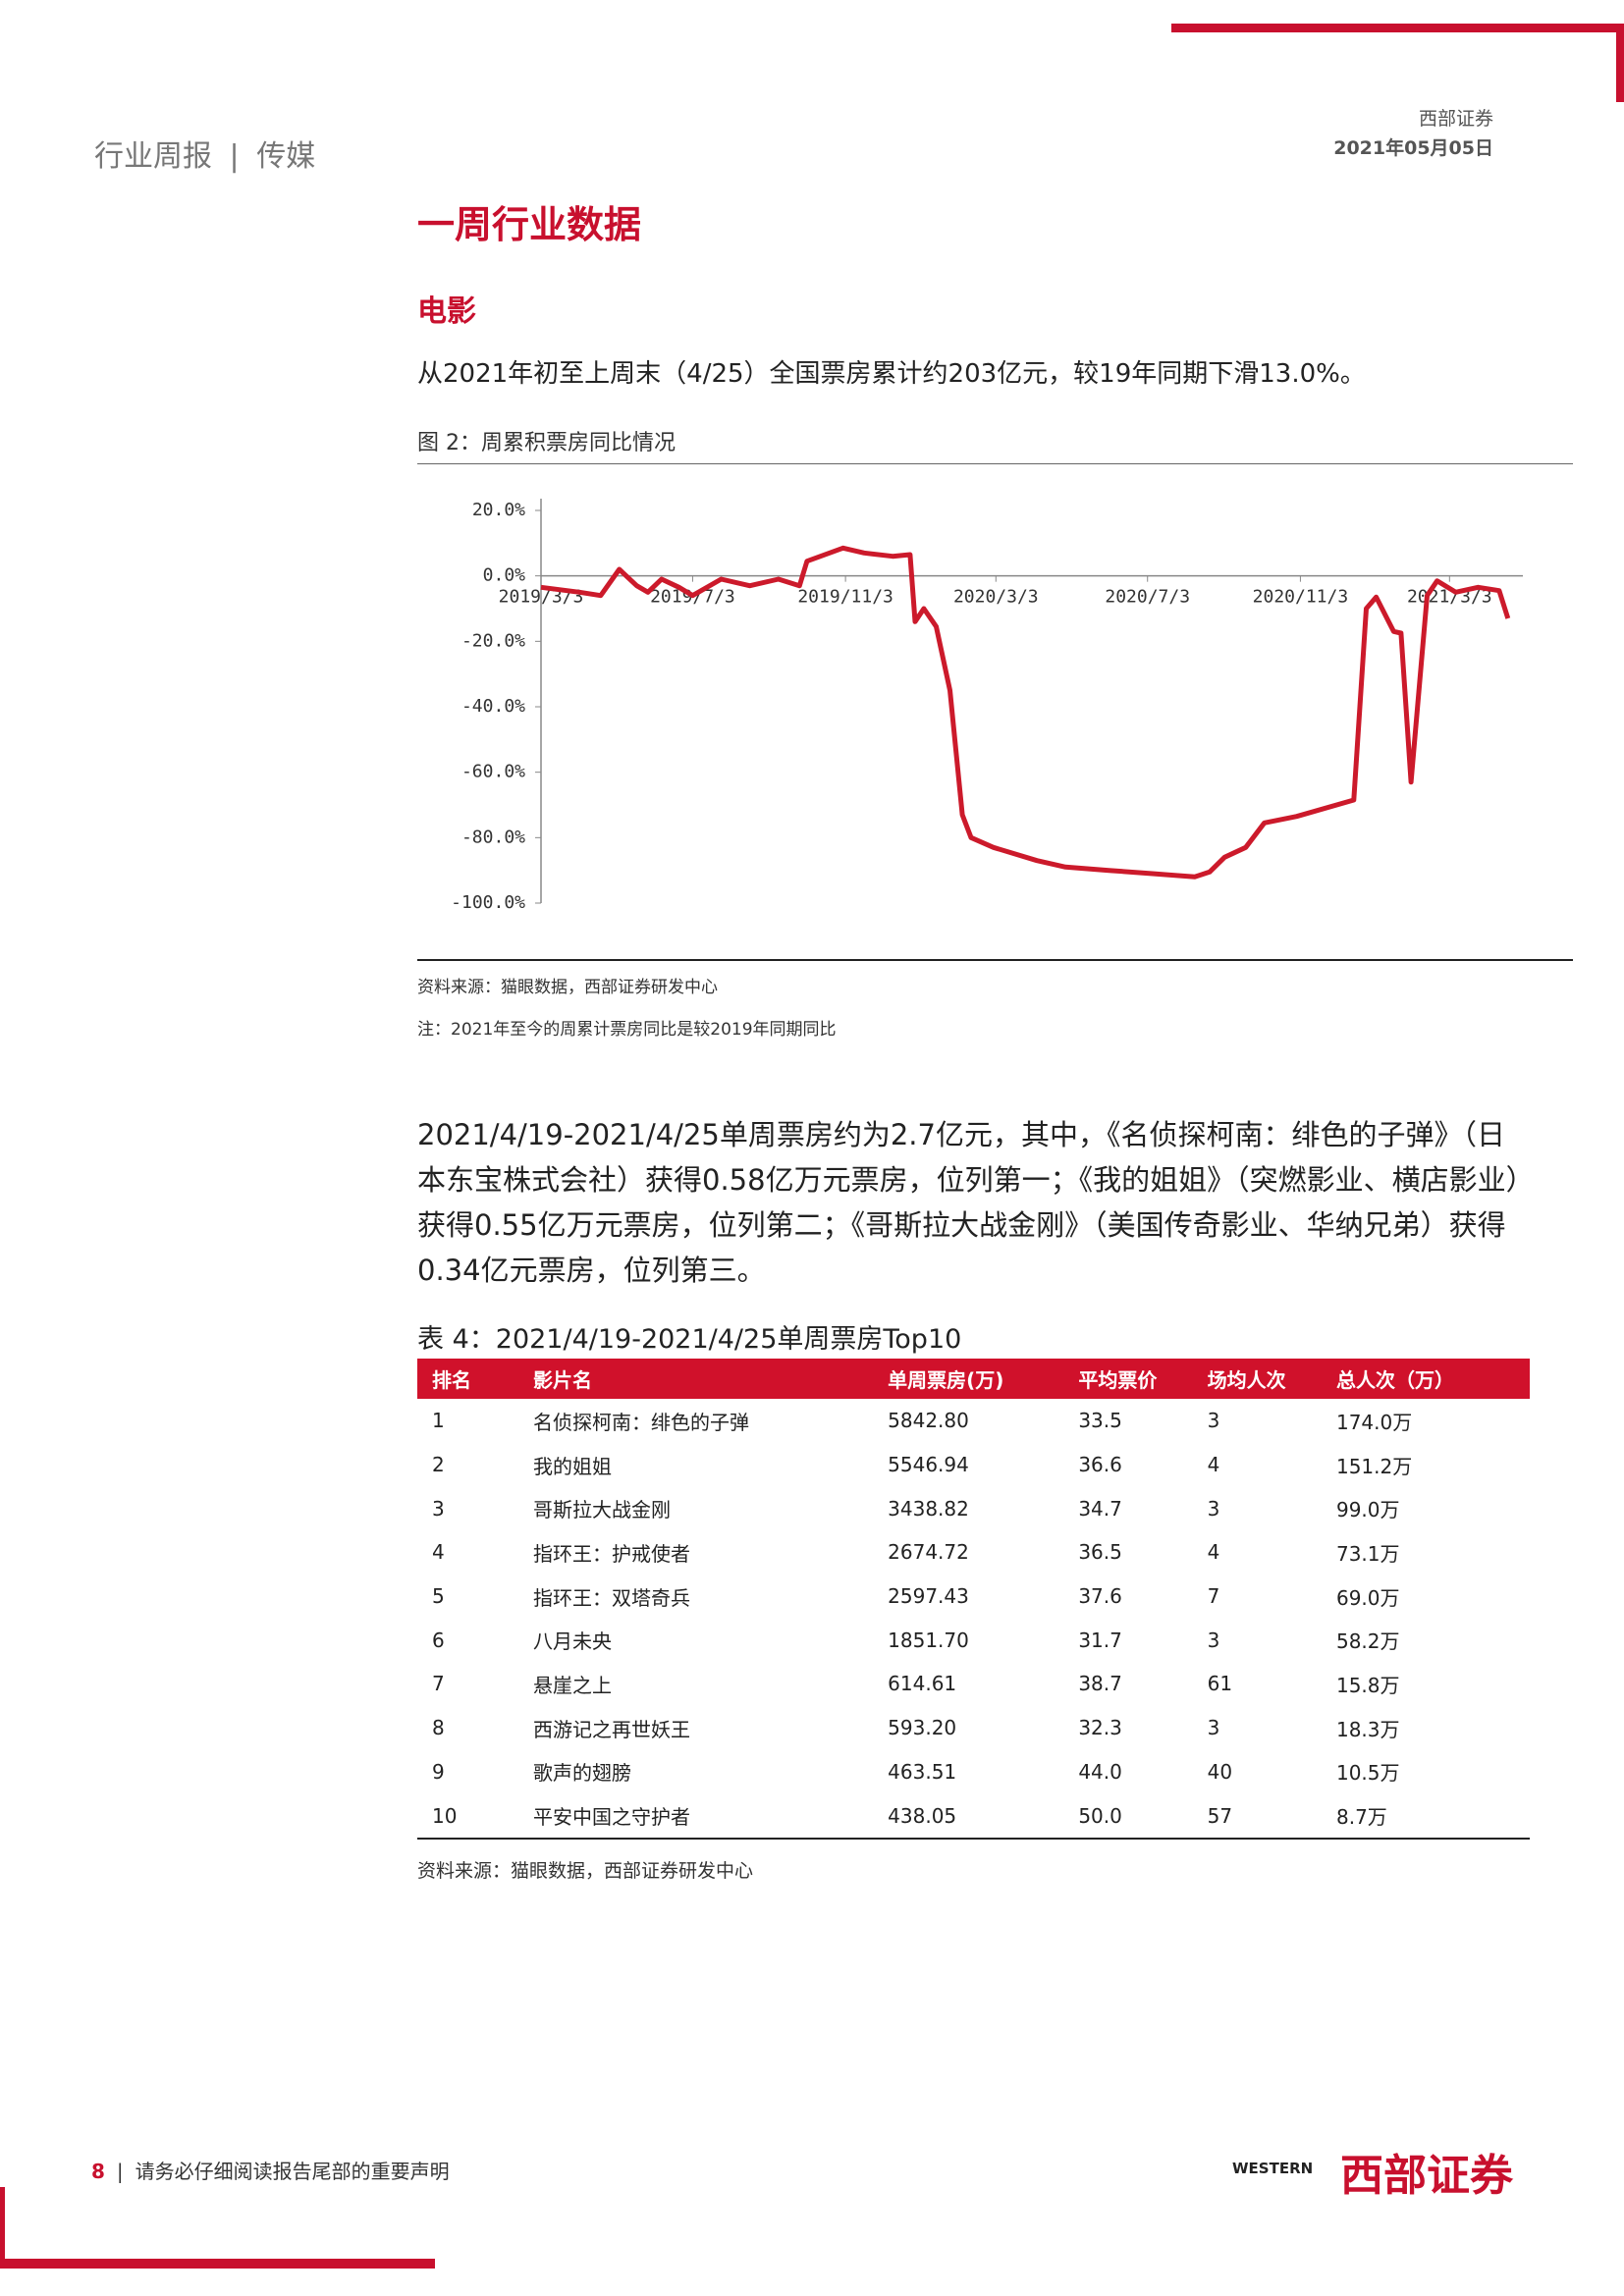 This screenshot has width=1624, height=2296. I want to click on table-row: 1 名侦探柯南：绯色的子弹 5842.80 33.5 3 174.0万, so click(973, 1421).